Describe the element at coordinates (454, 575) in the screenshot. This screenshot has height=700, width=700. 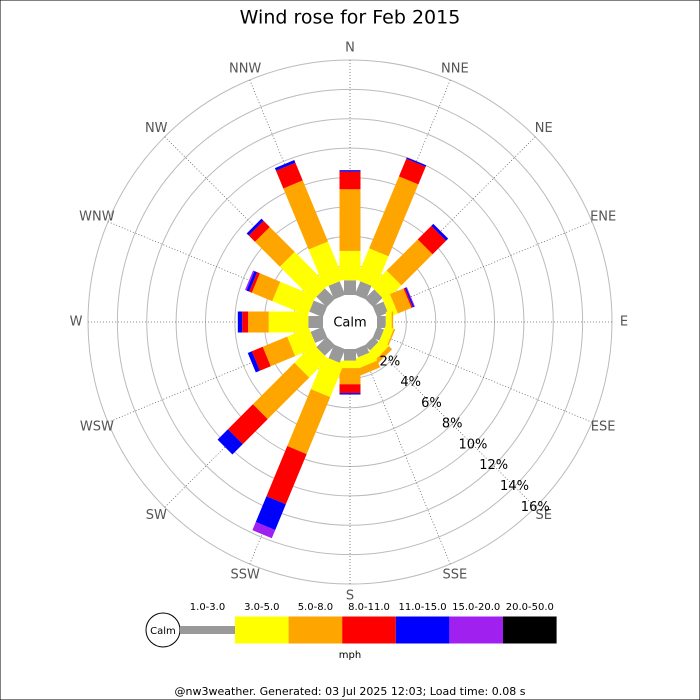
I see `direction-label: SSE` at that location.